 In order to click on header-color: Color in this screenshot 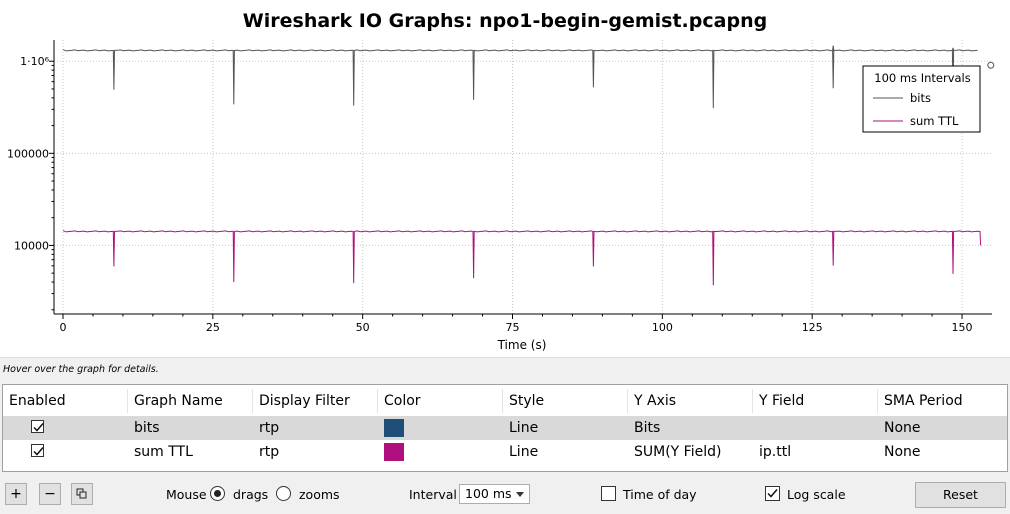, I will do `click(440, 401)`.